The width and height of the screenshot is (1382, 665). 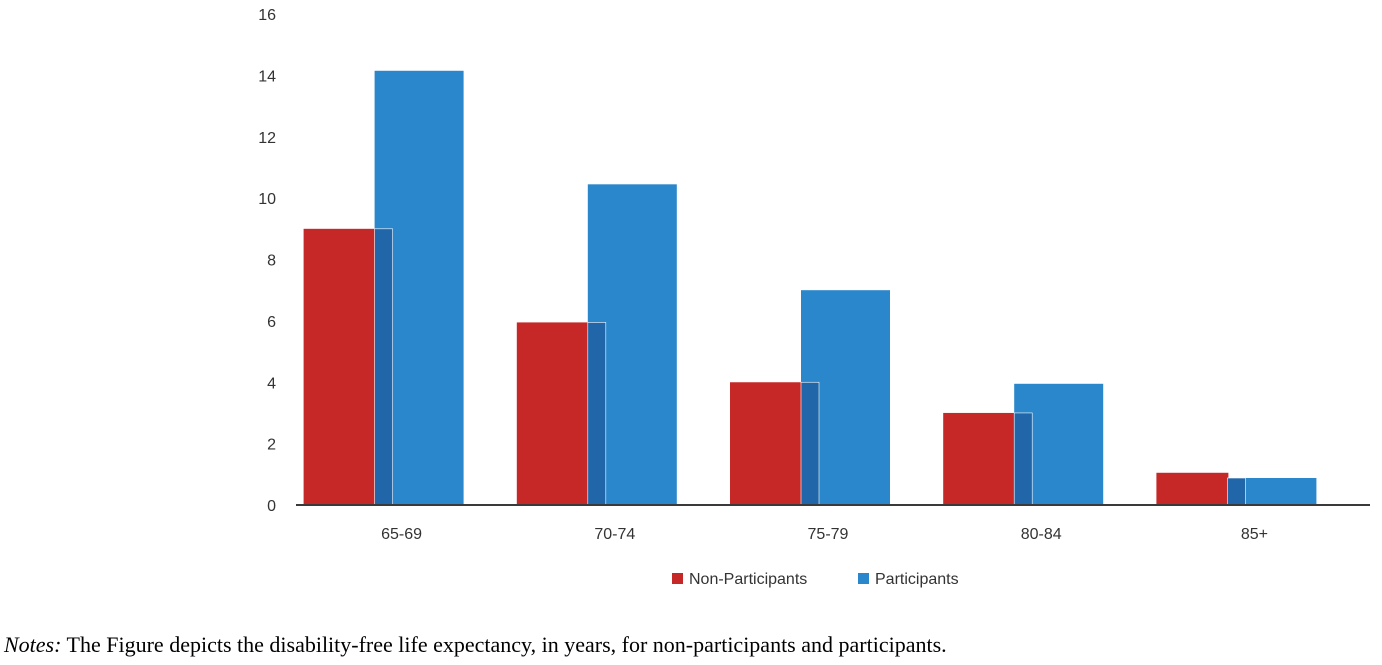 I want to click on y-tick-label: 14, so click(x=267, y=76).